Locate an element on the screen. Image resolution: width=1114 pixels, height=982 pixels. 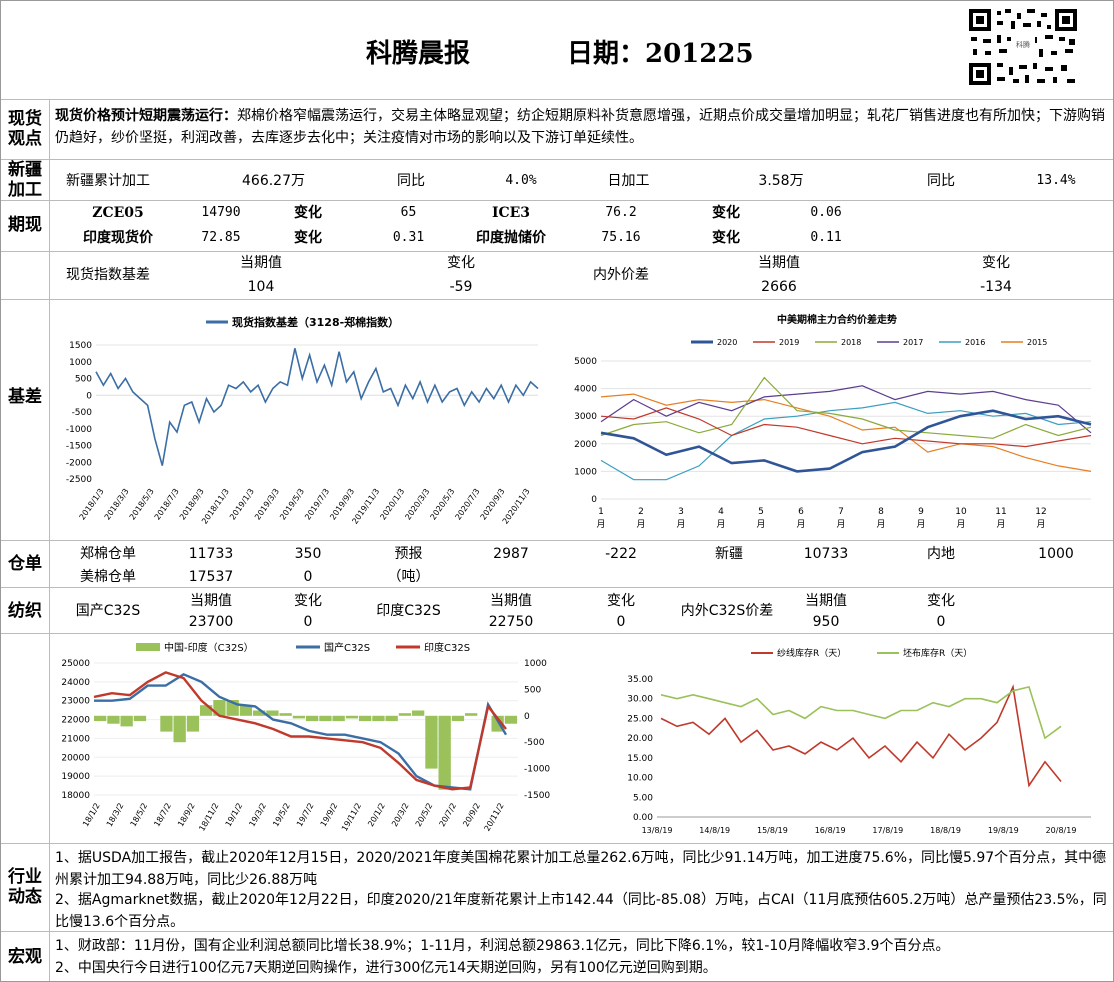
c32s-y2-tick: 0 is located at coordinates (527, 717).